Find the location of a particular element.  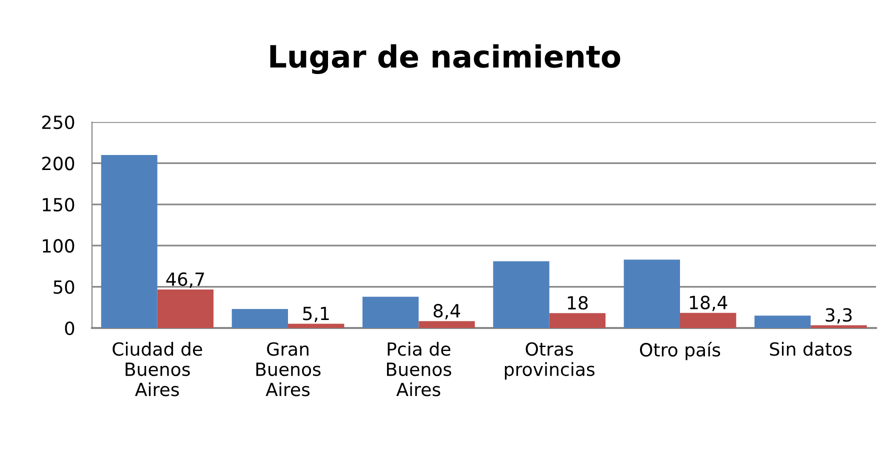

data-label: 46,7 is located at coordinates (185, 280).